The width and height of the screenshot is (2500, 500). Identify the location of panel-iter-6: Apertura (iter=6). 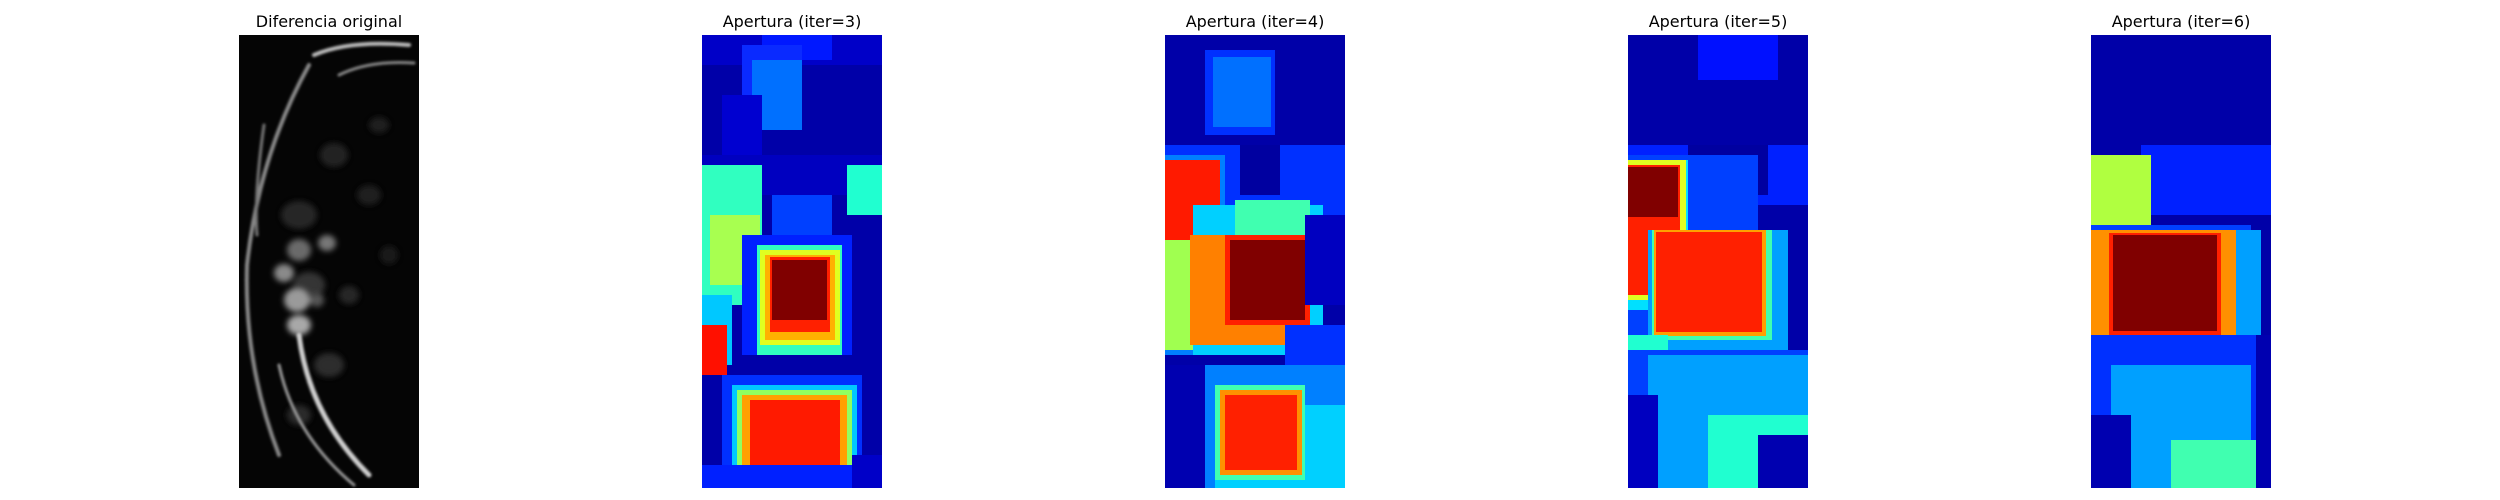
(2181, 250).